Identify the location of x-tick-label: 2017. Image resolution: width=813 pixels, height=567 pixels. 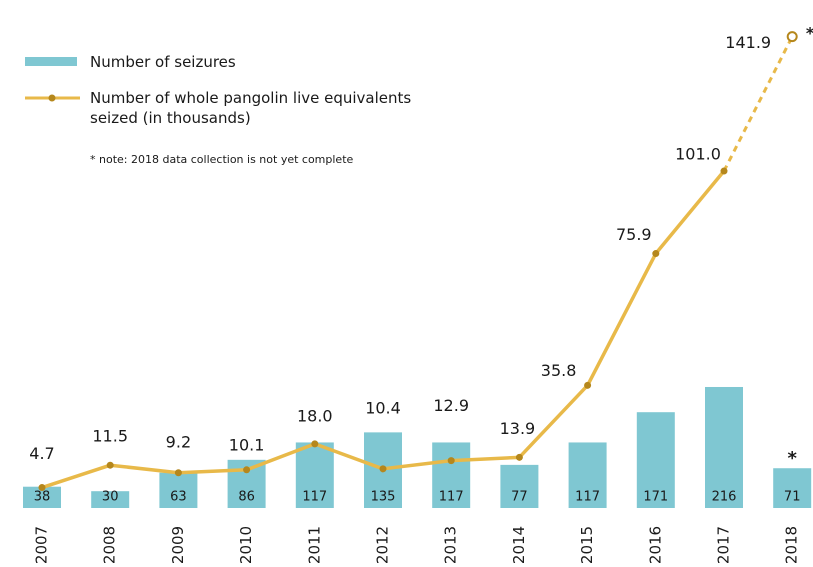
(724, 545).